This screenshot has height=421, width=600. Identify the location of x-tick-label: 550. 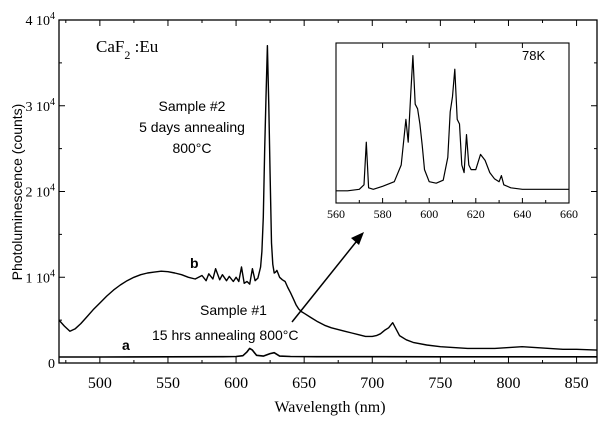
(168, 383).